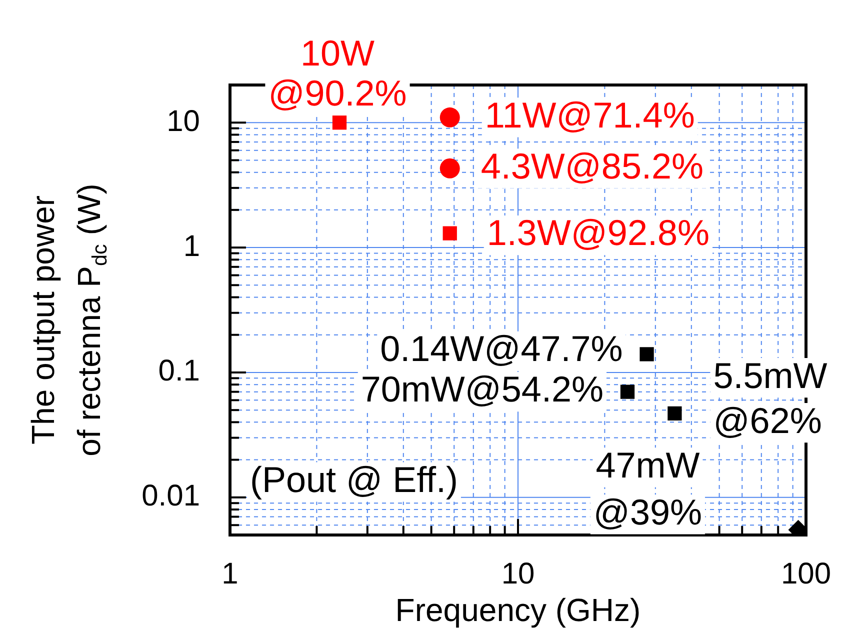 The image size is (859, 644). Describe the element at coordinates (518, 573) in the screenshot. I see `x-tick-label: 10` at that location.